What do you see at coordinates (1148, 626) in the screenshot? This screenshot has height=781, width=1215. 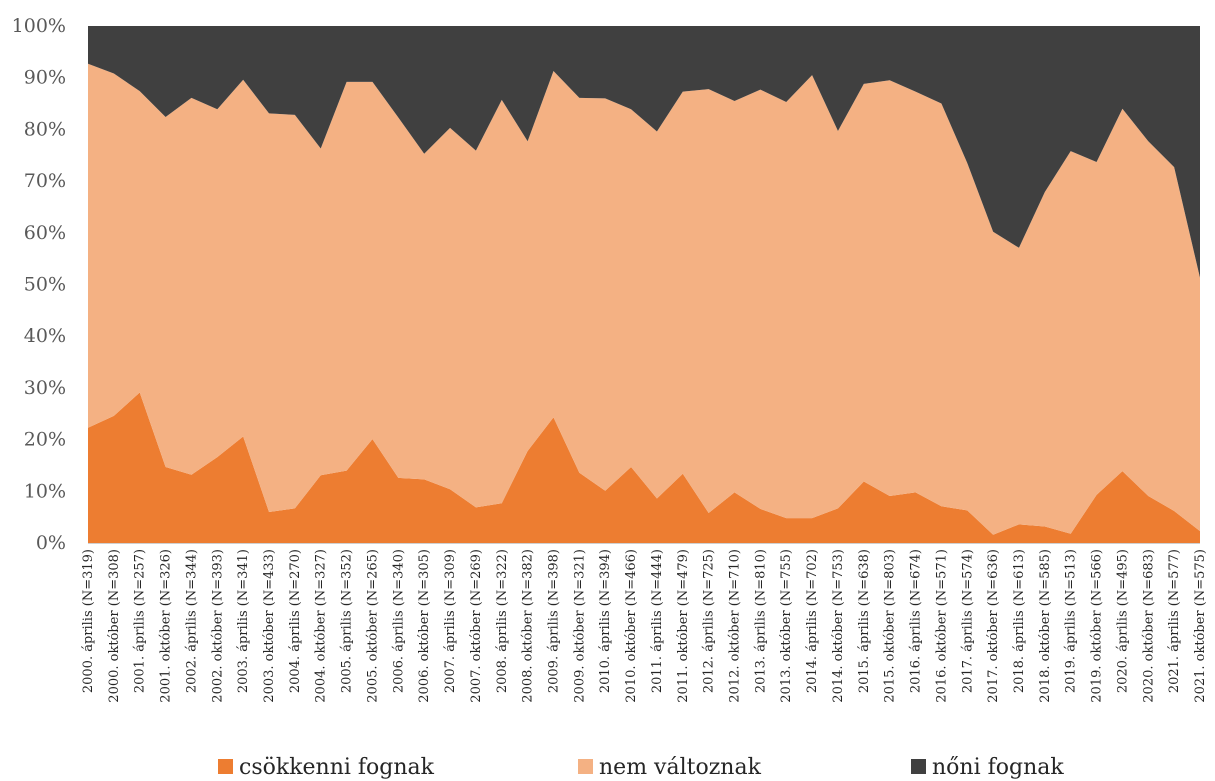 I see `x-tick-label: 2020. október (N=683)` at bounding box center [1148, 626].